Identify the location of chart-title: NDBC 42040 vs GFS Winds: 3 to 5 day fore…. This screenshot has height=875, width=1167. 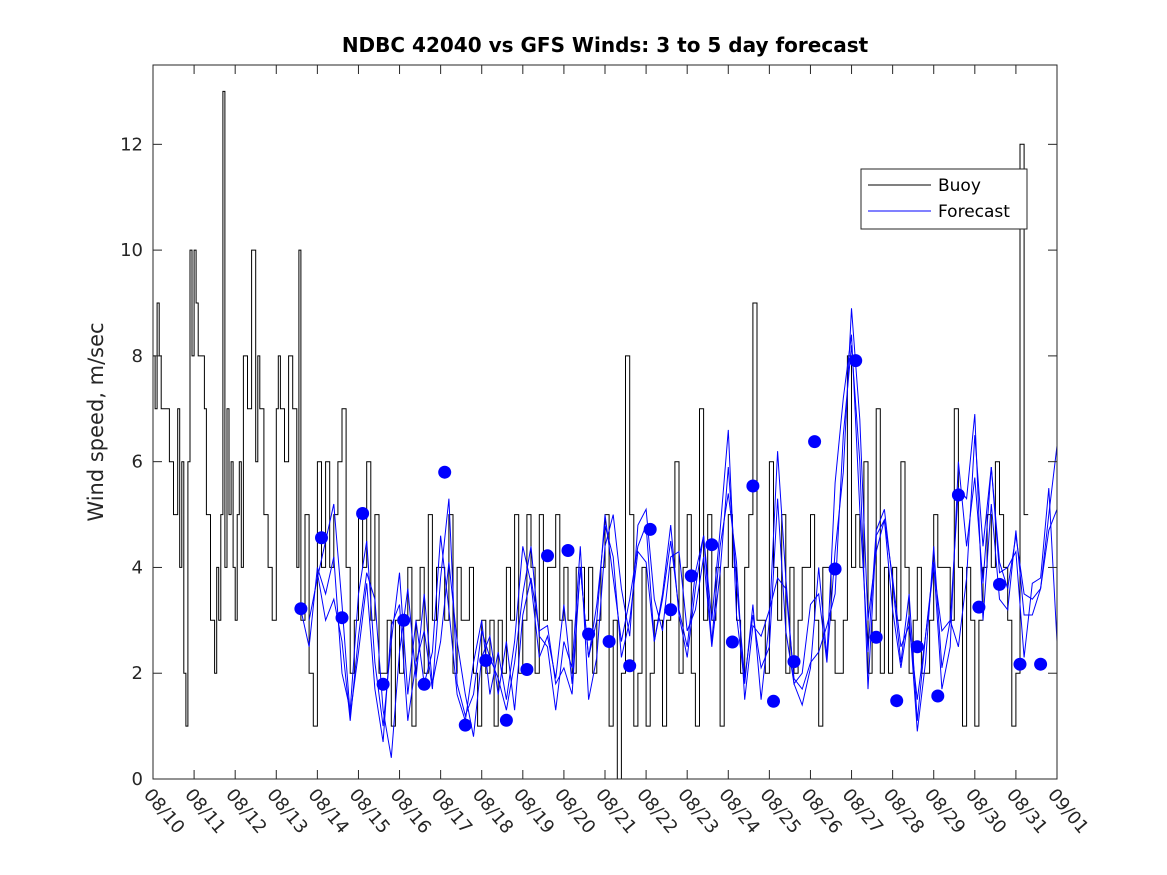
(605, 45).